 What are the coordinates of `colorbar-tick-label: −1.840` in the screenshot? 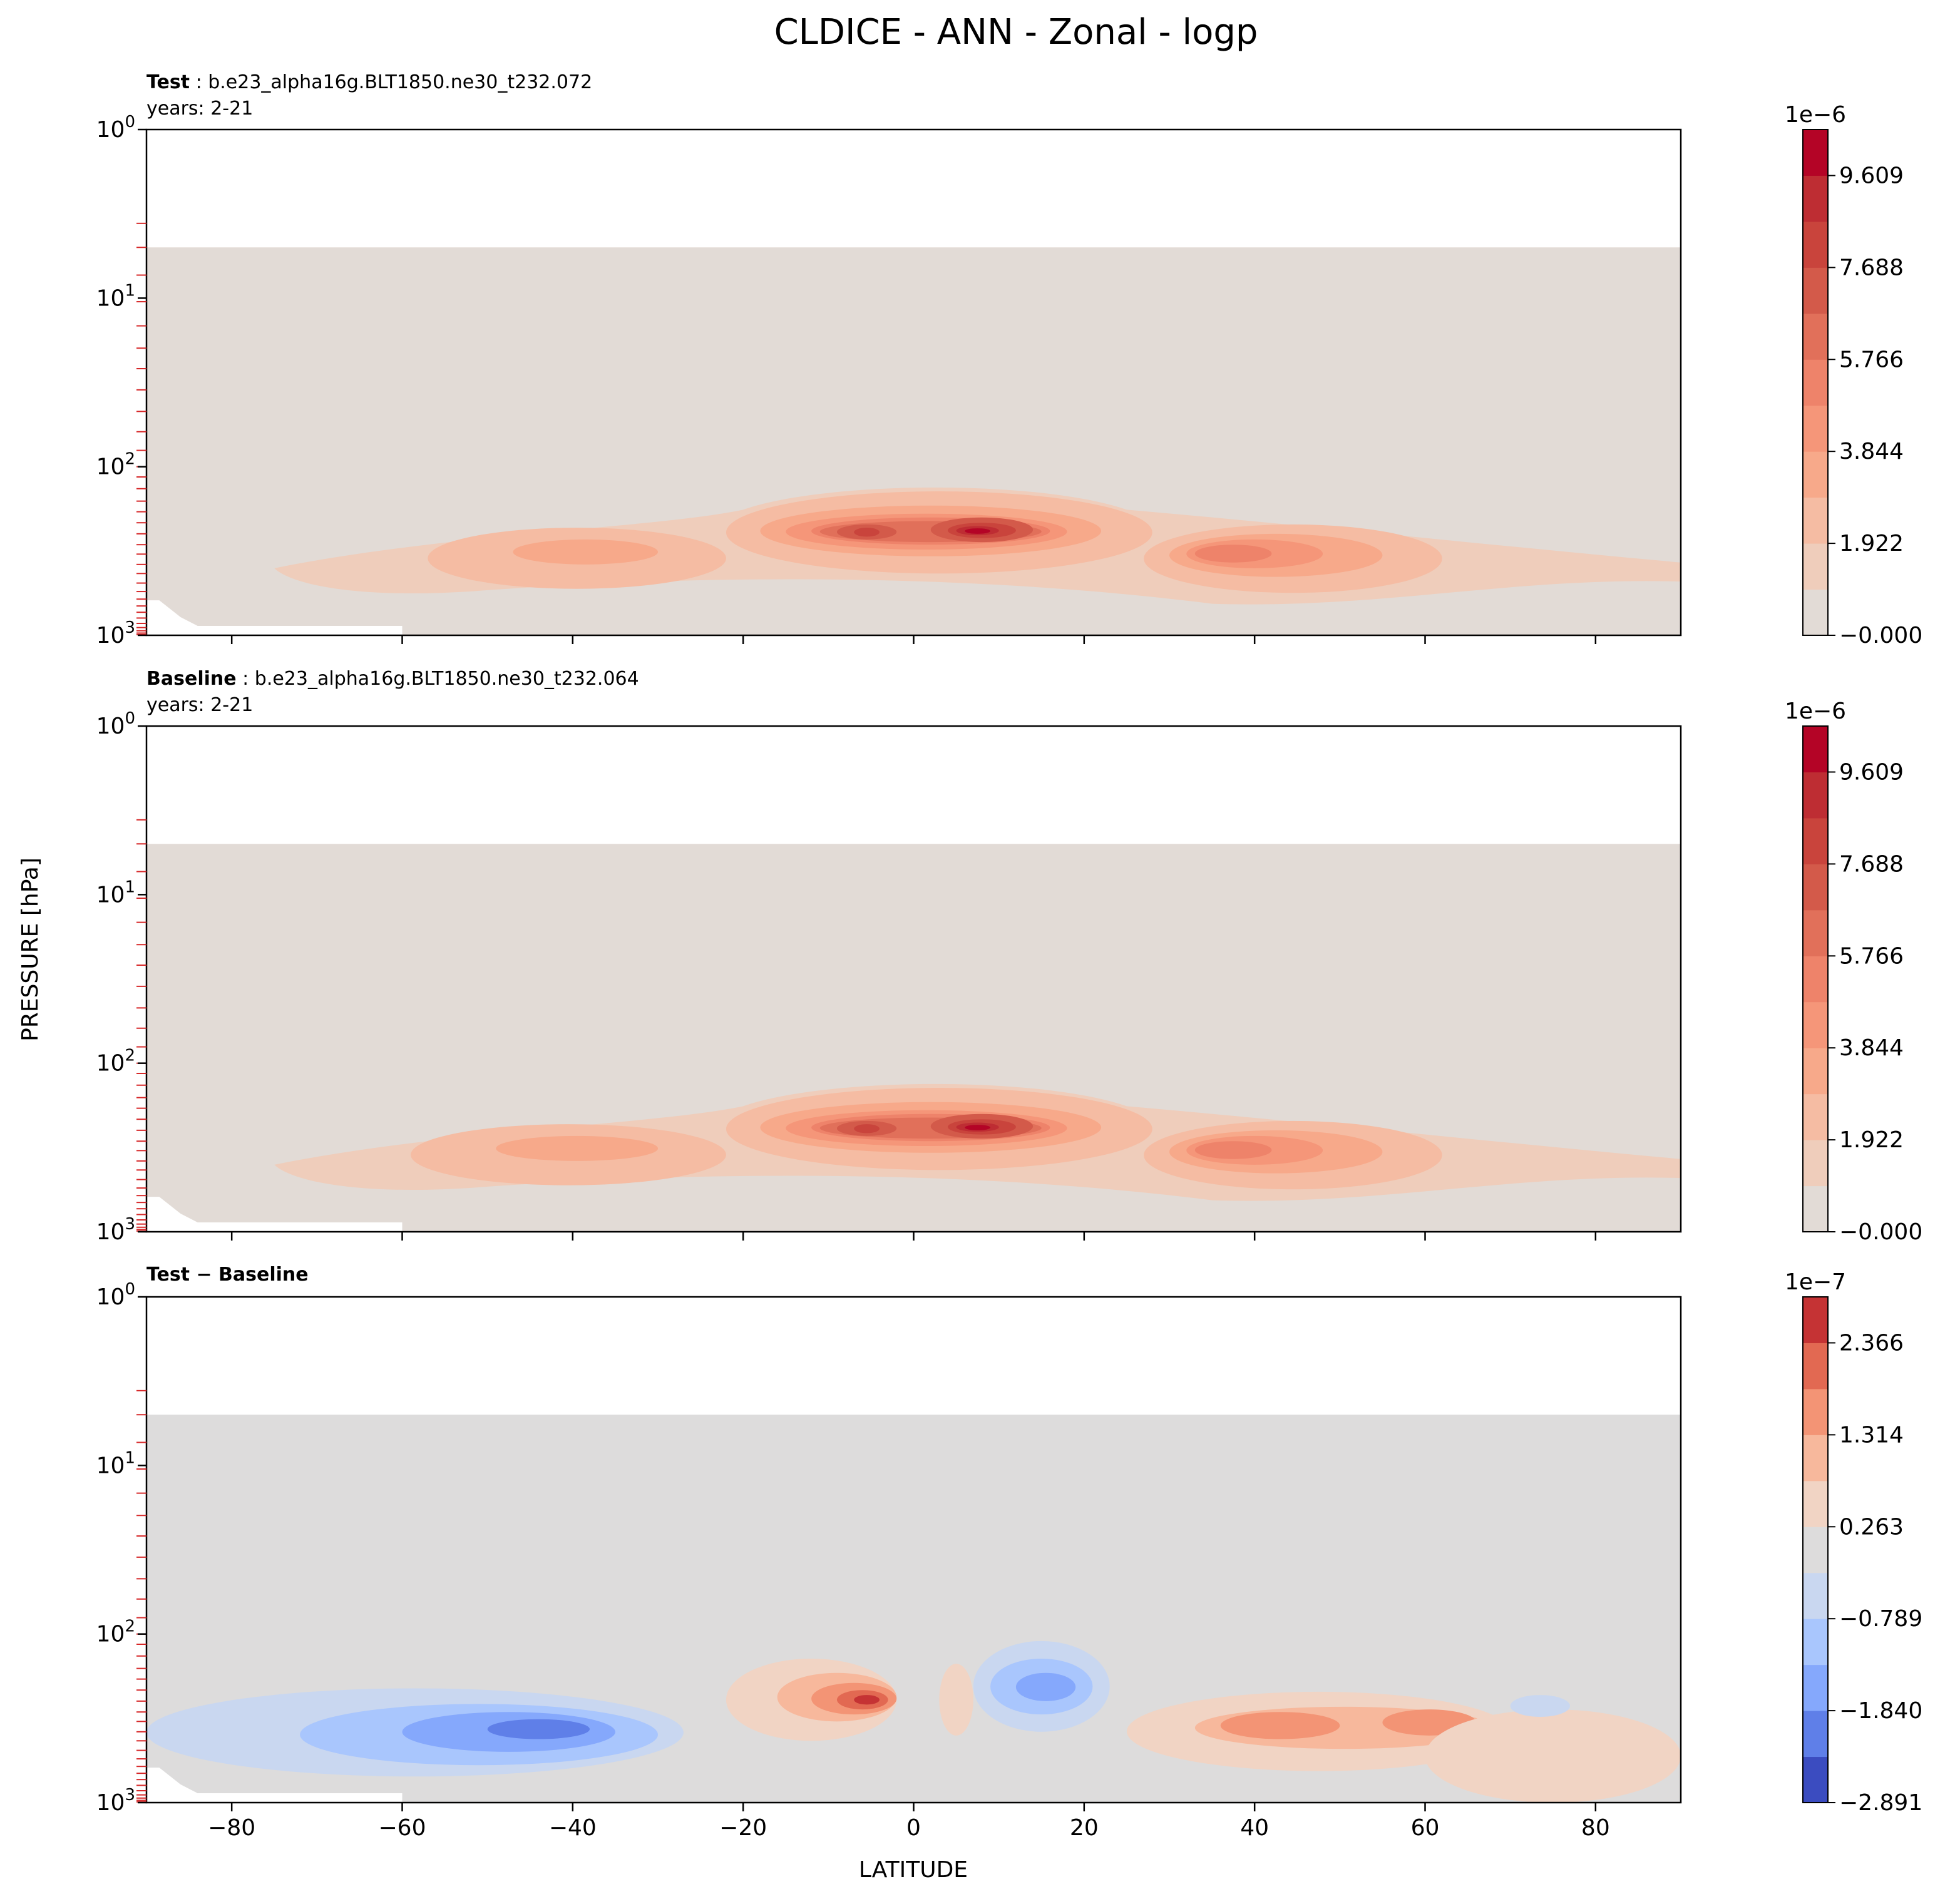 It's located at (1880, 1711).